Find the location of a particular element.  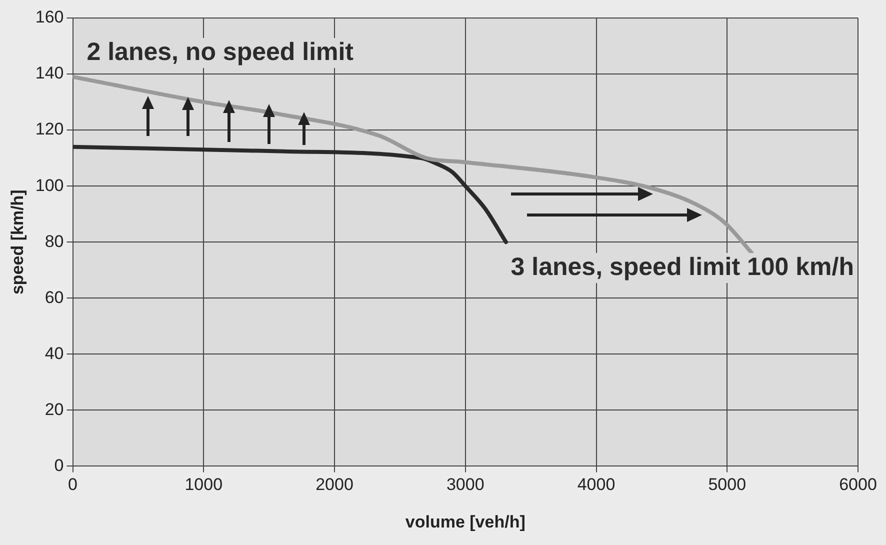

y-tick-label: 0 is located at coordinates (59, 465).